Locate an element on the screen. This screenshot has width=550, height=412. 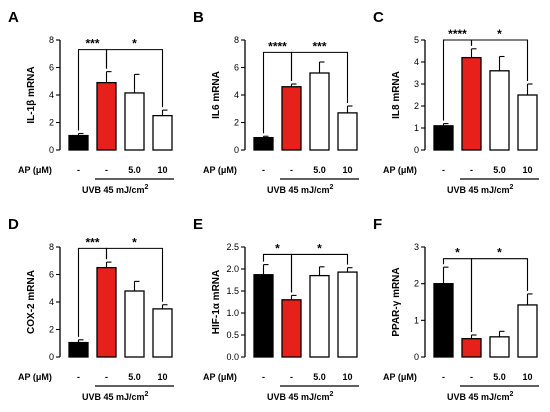
panel-letter: A is located at coordinates (13, 17).